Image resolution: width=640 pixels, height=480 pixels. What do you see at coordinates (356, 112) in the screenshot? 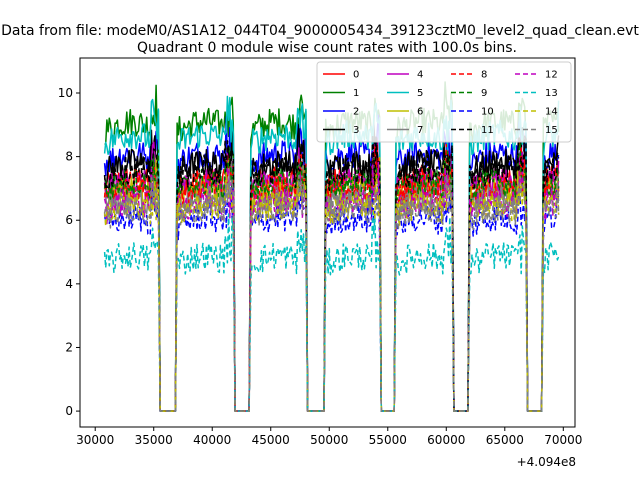
I see `legend-label-2: 2` at bounding box center [356, 112].